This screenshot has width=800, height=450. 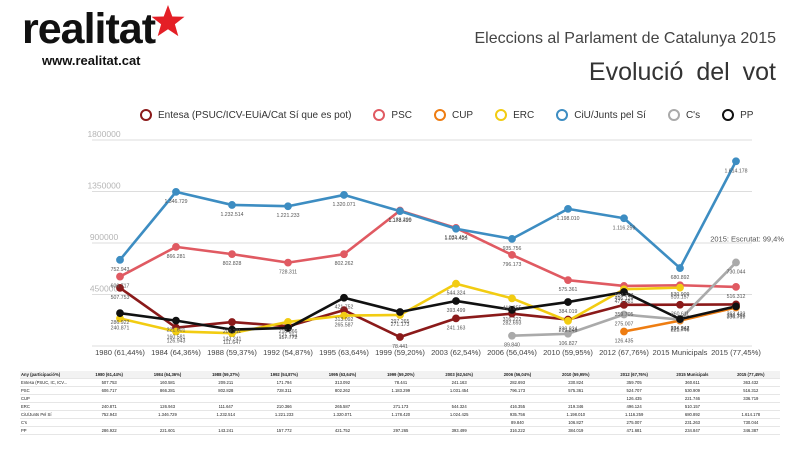 What do you see at coordinates (683, 115) in the screenshot?
I see `legend-item: C's` at bounding box center [683, 115].